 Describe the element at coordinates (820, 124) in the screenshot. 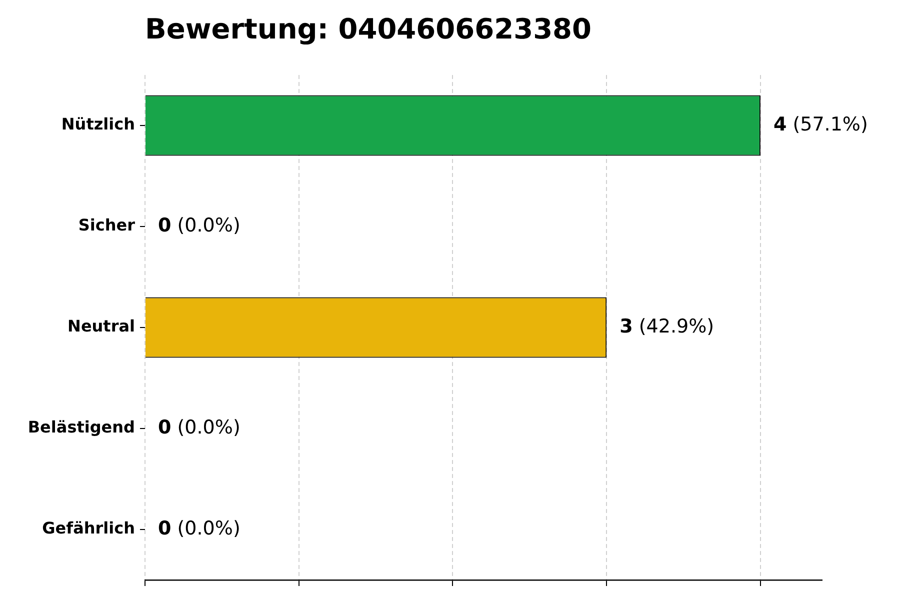

I see `data-label: 4 (57.1%)` at that location.